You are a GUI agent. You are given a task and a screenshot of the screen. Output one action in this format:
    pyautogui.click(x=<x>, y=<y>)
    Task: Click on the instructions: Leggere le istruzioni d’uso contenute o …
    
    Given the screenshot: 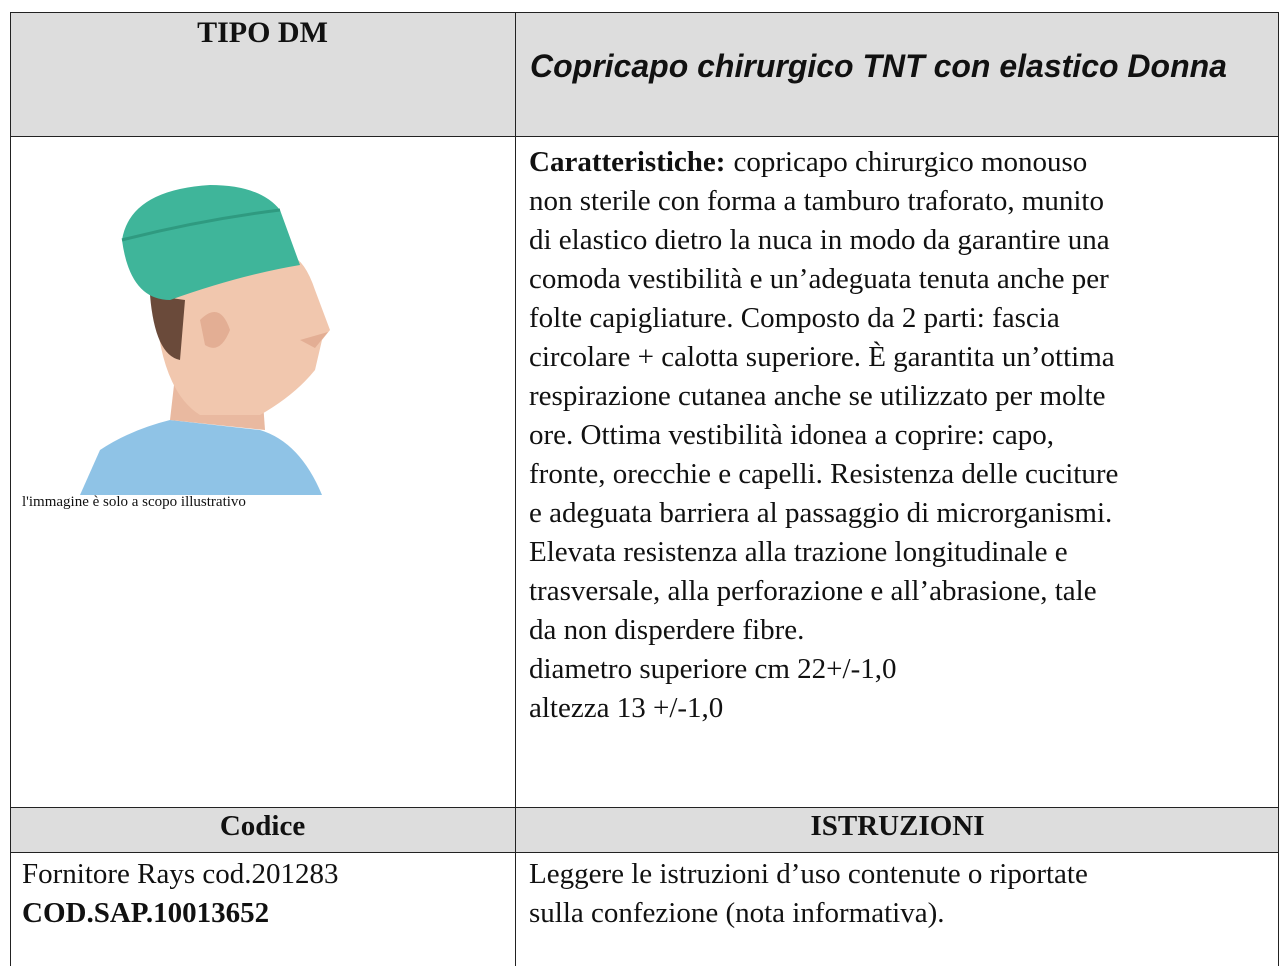 What is the action you would take?
    pyautogui.click(x=808, y=894)
    